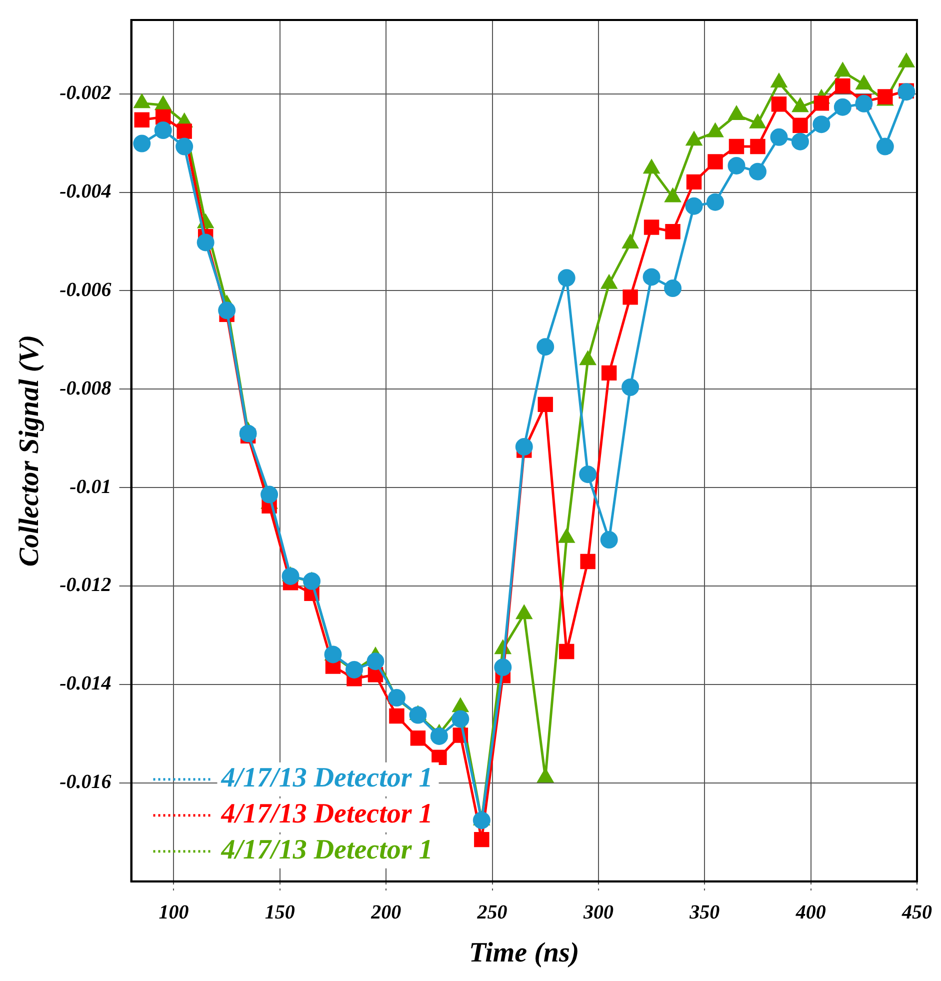 The image size is (941, 981). I want to click on x-tick-label: 350, so click(704, 913).